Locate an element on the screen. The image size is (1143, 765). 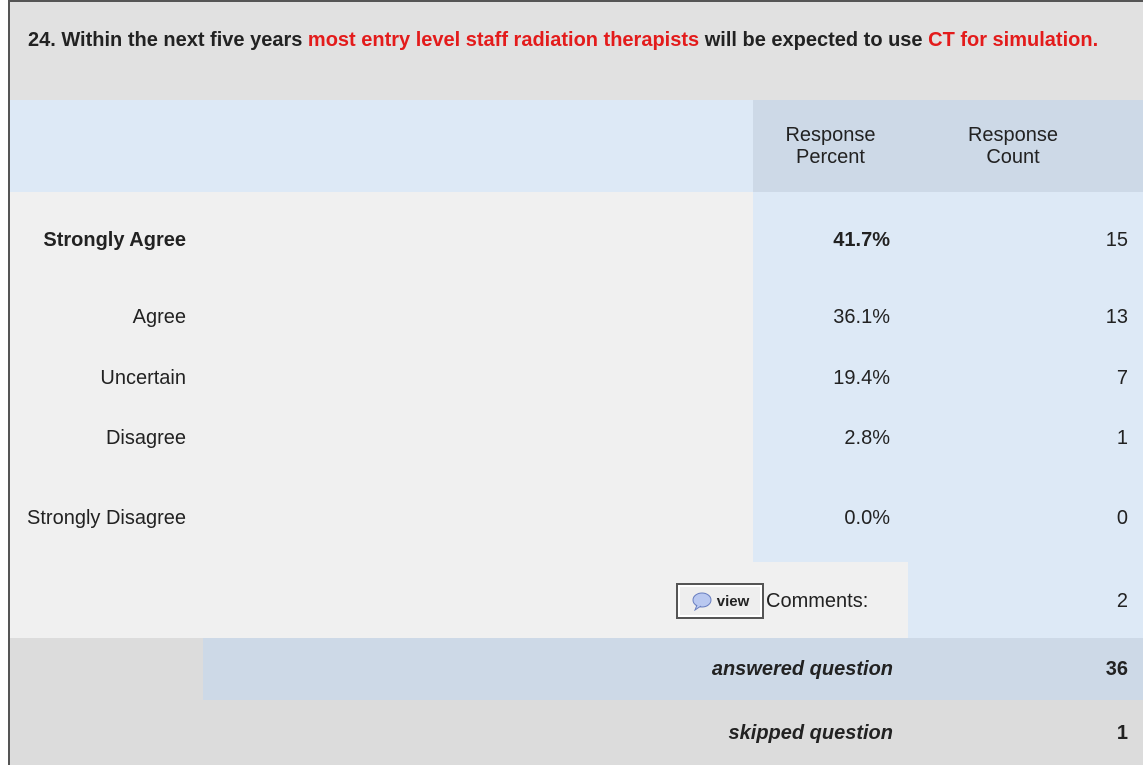
row-label: Uncertain is located at coordinates (143, 378).